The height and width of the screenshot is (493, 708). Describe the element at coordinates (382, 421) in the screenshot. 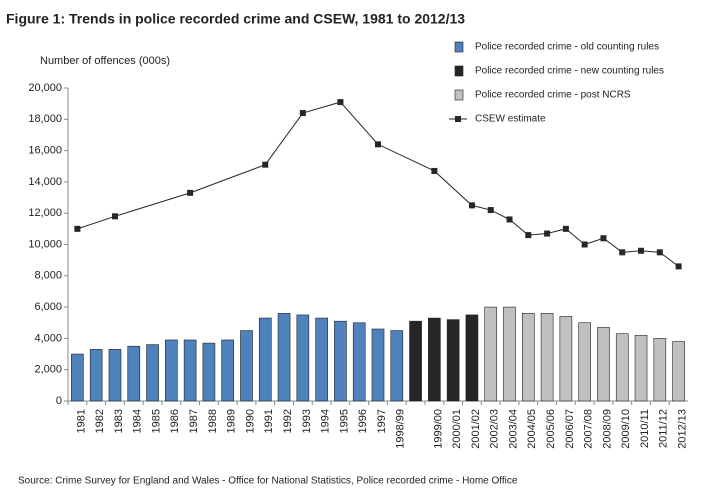

I see `x-tick-label: 1997` at that location.